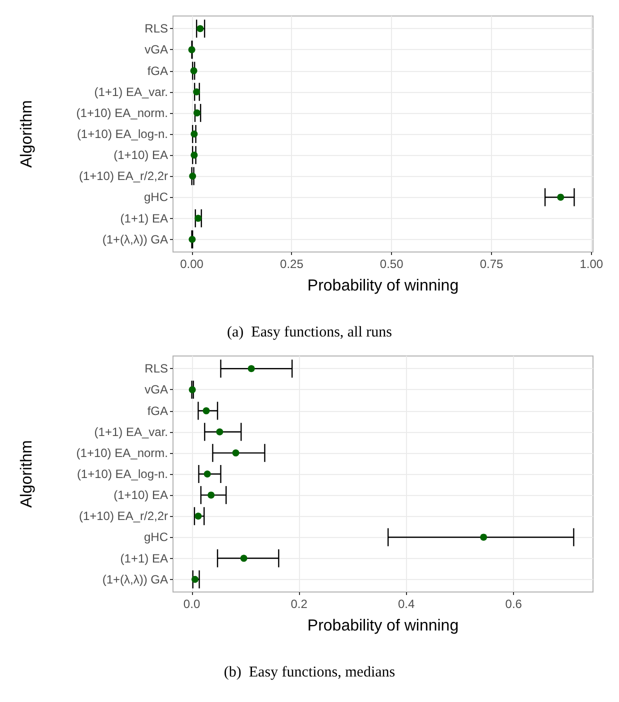  What do you see at coordinates (392, 264) in the screenshot?
I see `x-tick-label: 0.50` at bounding box center [392, 264].